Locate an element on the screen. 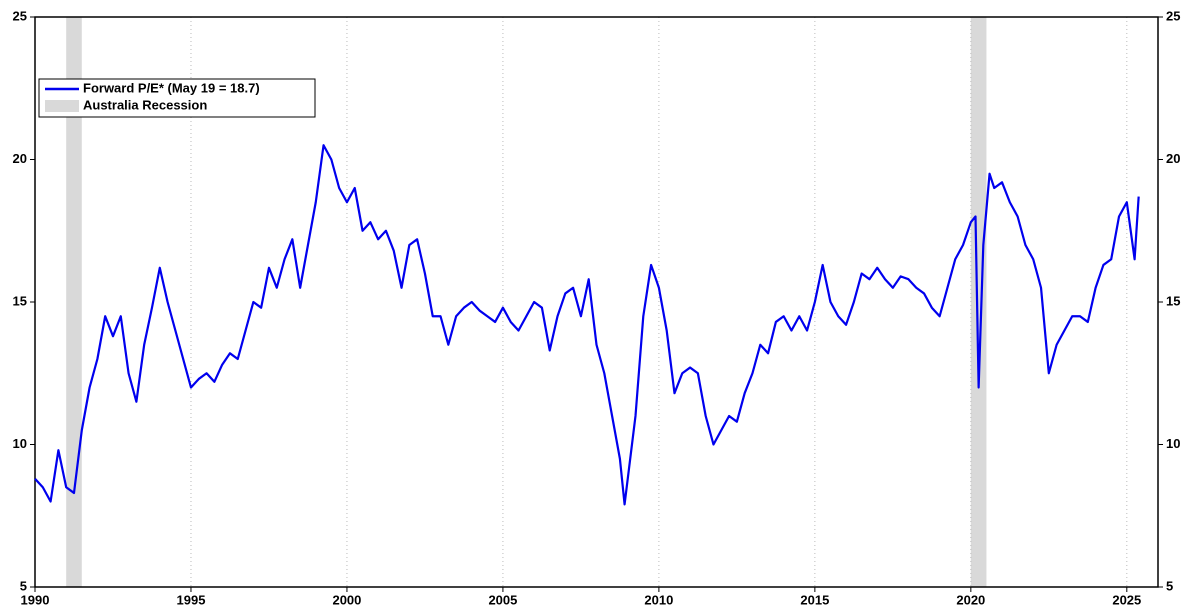  x-tick-label: 2015 is located at coordinates (814, 599).